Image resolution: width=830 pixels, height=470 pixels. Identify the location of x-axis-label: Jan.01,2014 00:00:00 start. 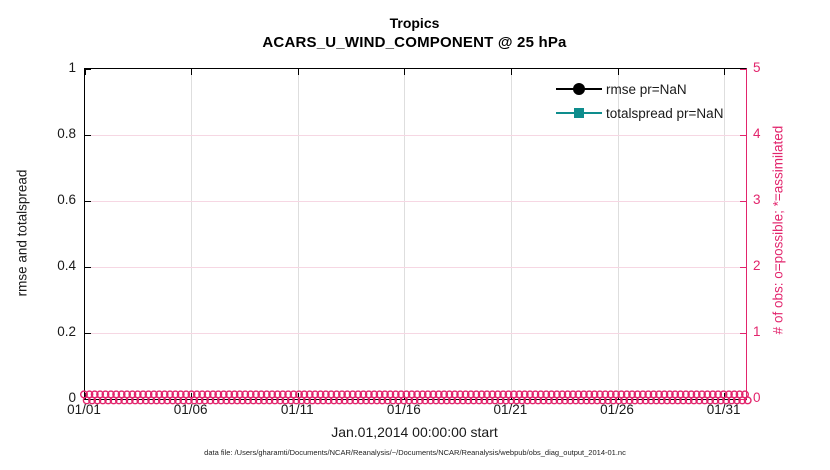
(414, 432).